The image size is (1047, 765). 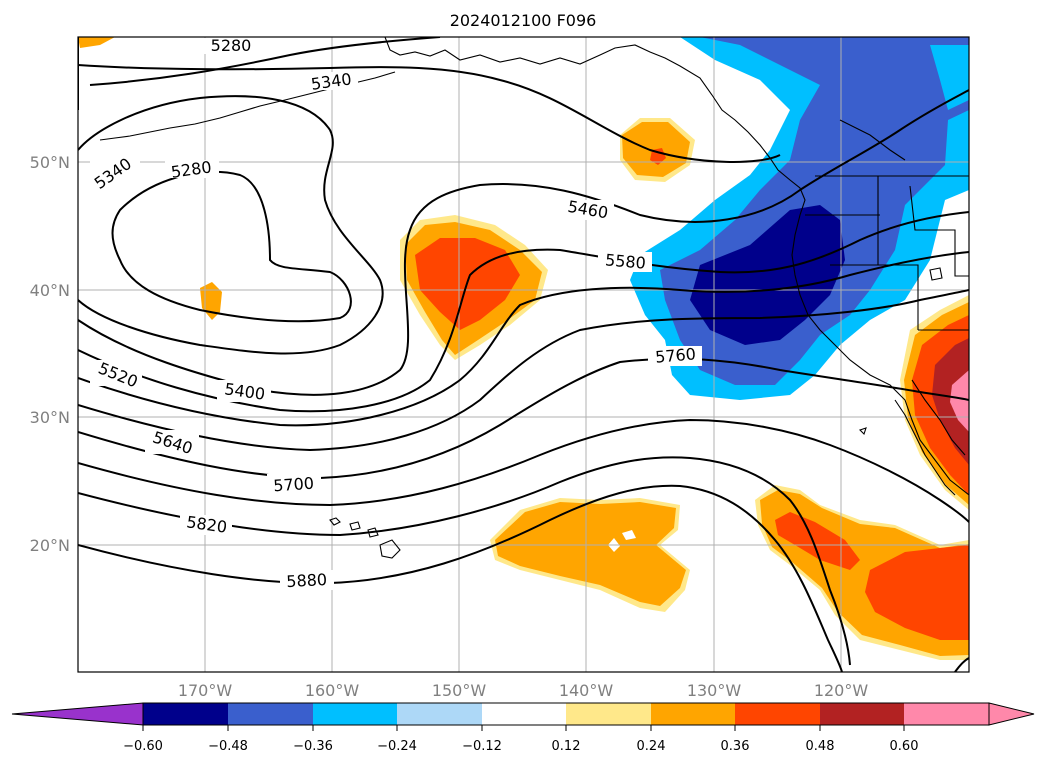 What do you see at coordinates (841, 690) in the screenshot?
I see `lon-label: 120°W` at bounding box center [841, 690].